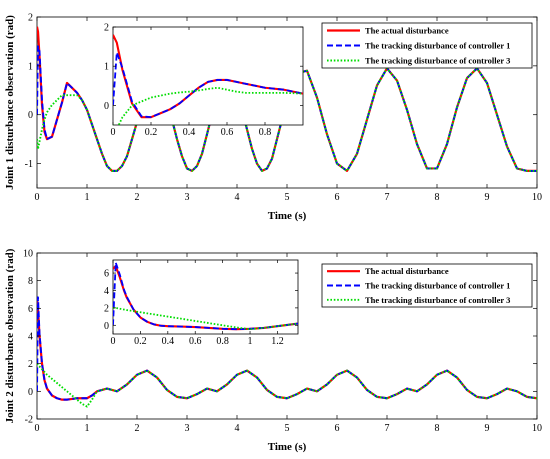 This screenshot has width=550, height=459. What do you see at coordinates (30, 281) in the screenshot?
I see `chart2-ytick-label: 8` at bounding box center [30, 281].